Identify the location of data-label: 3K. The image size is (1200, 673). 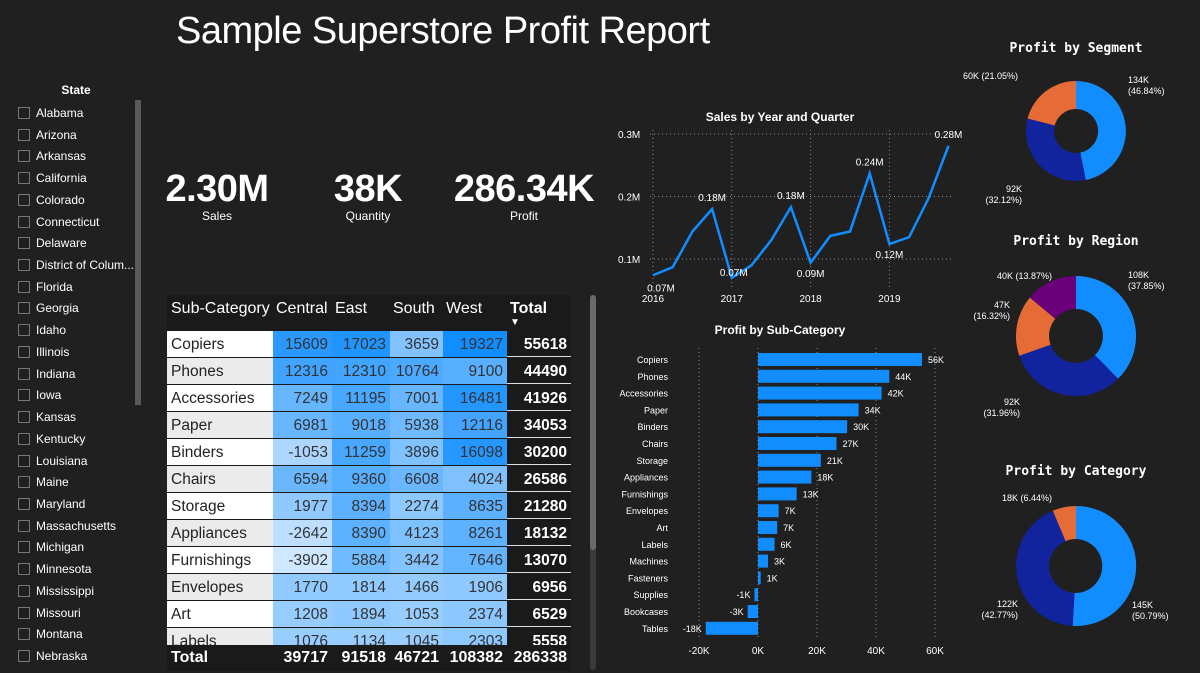
(779, 562).